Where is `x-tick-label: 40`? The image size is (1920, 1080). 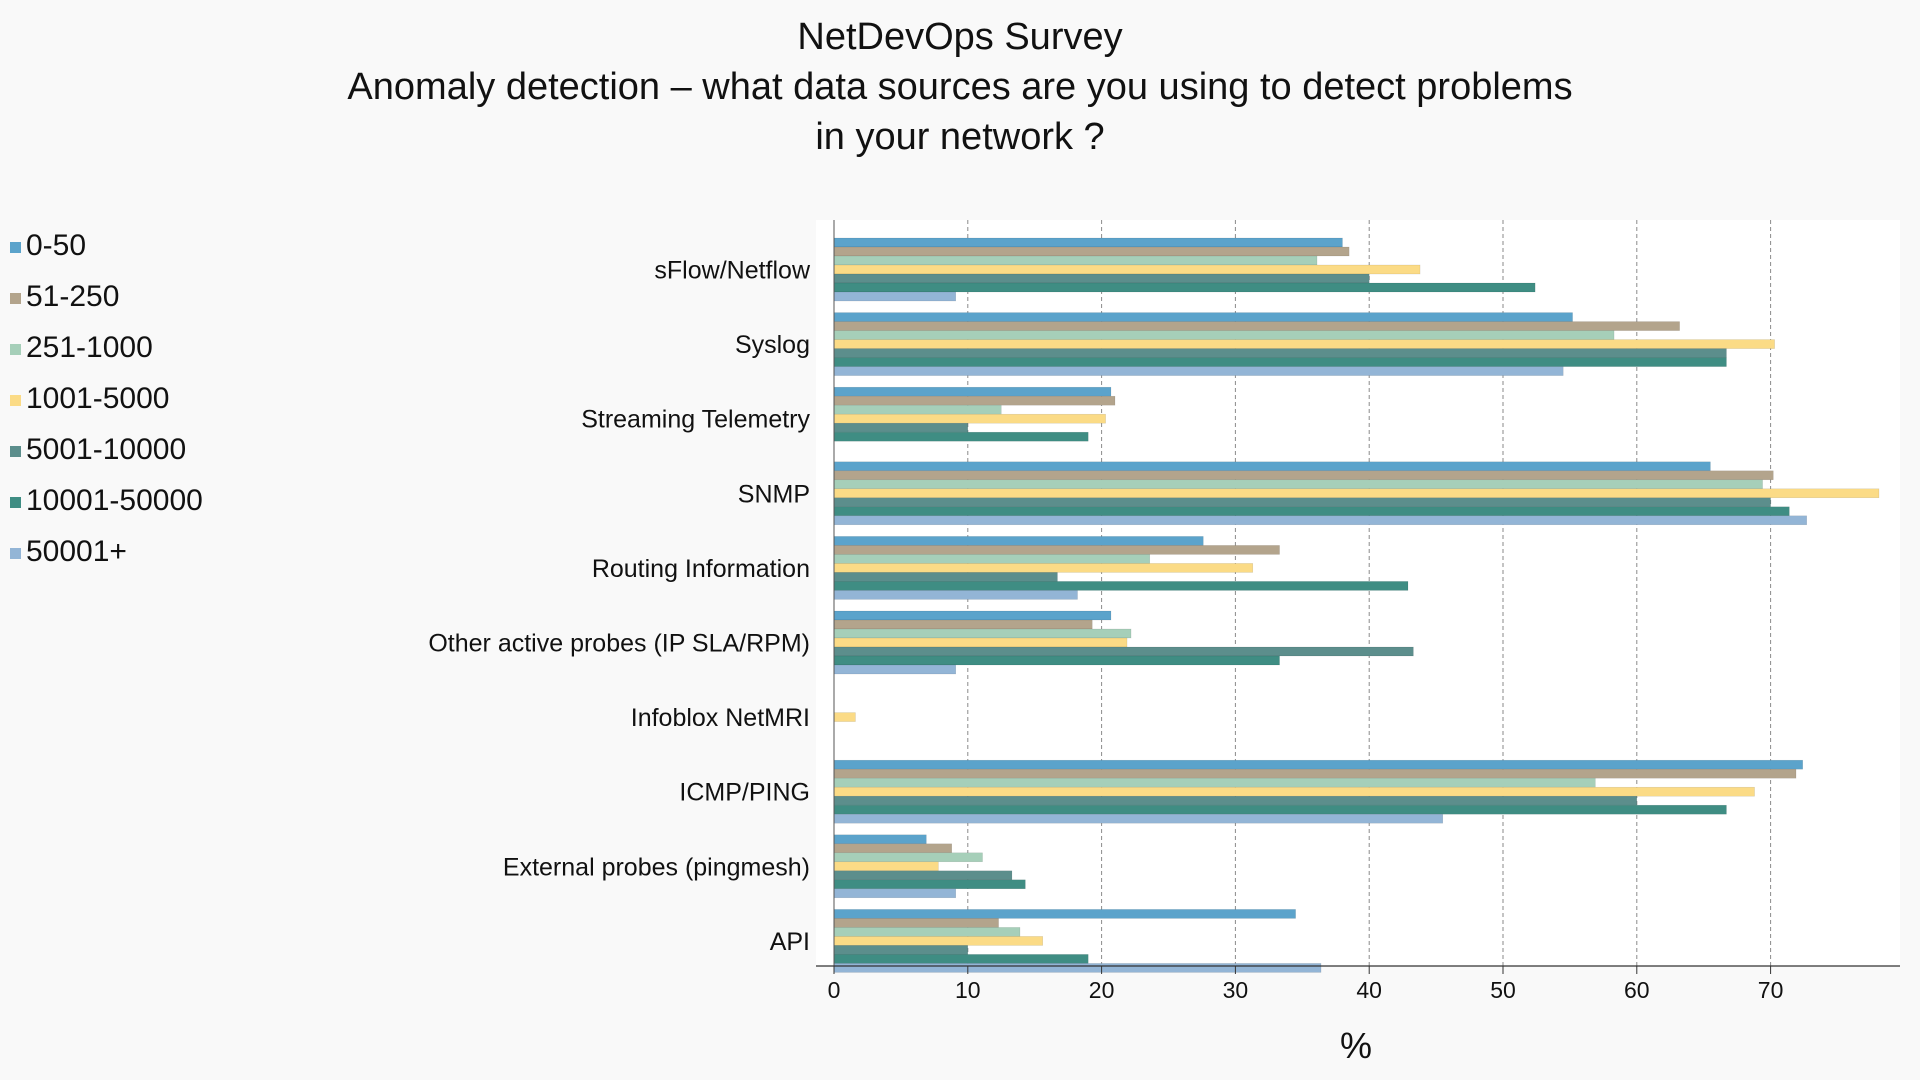 x-tick-label: 40 is located at coordinates (1369, 990).